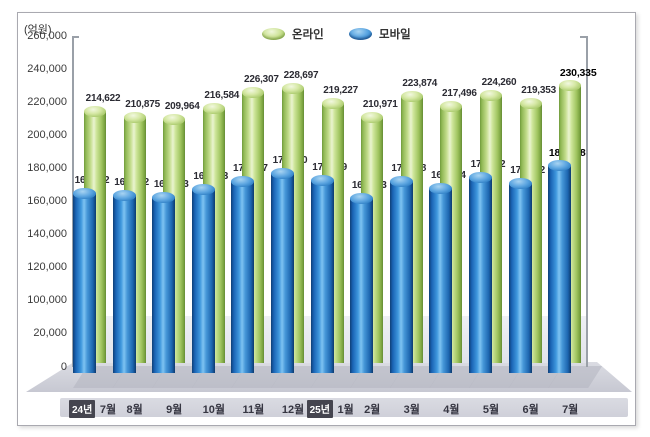 The width and height of the screenshot is (650, 437). What do you see at coordinates (261, 79) in the screenshot?
I see `value-label-online-4: 226,307` at bounding box center [261, 79].